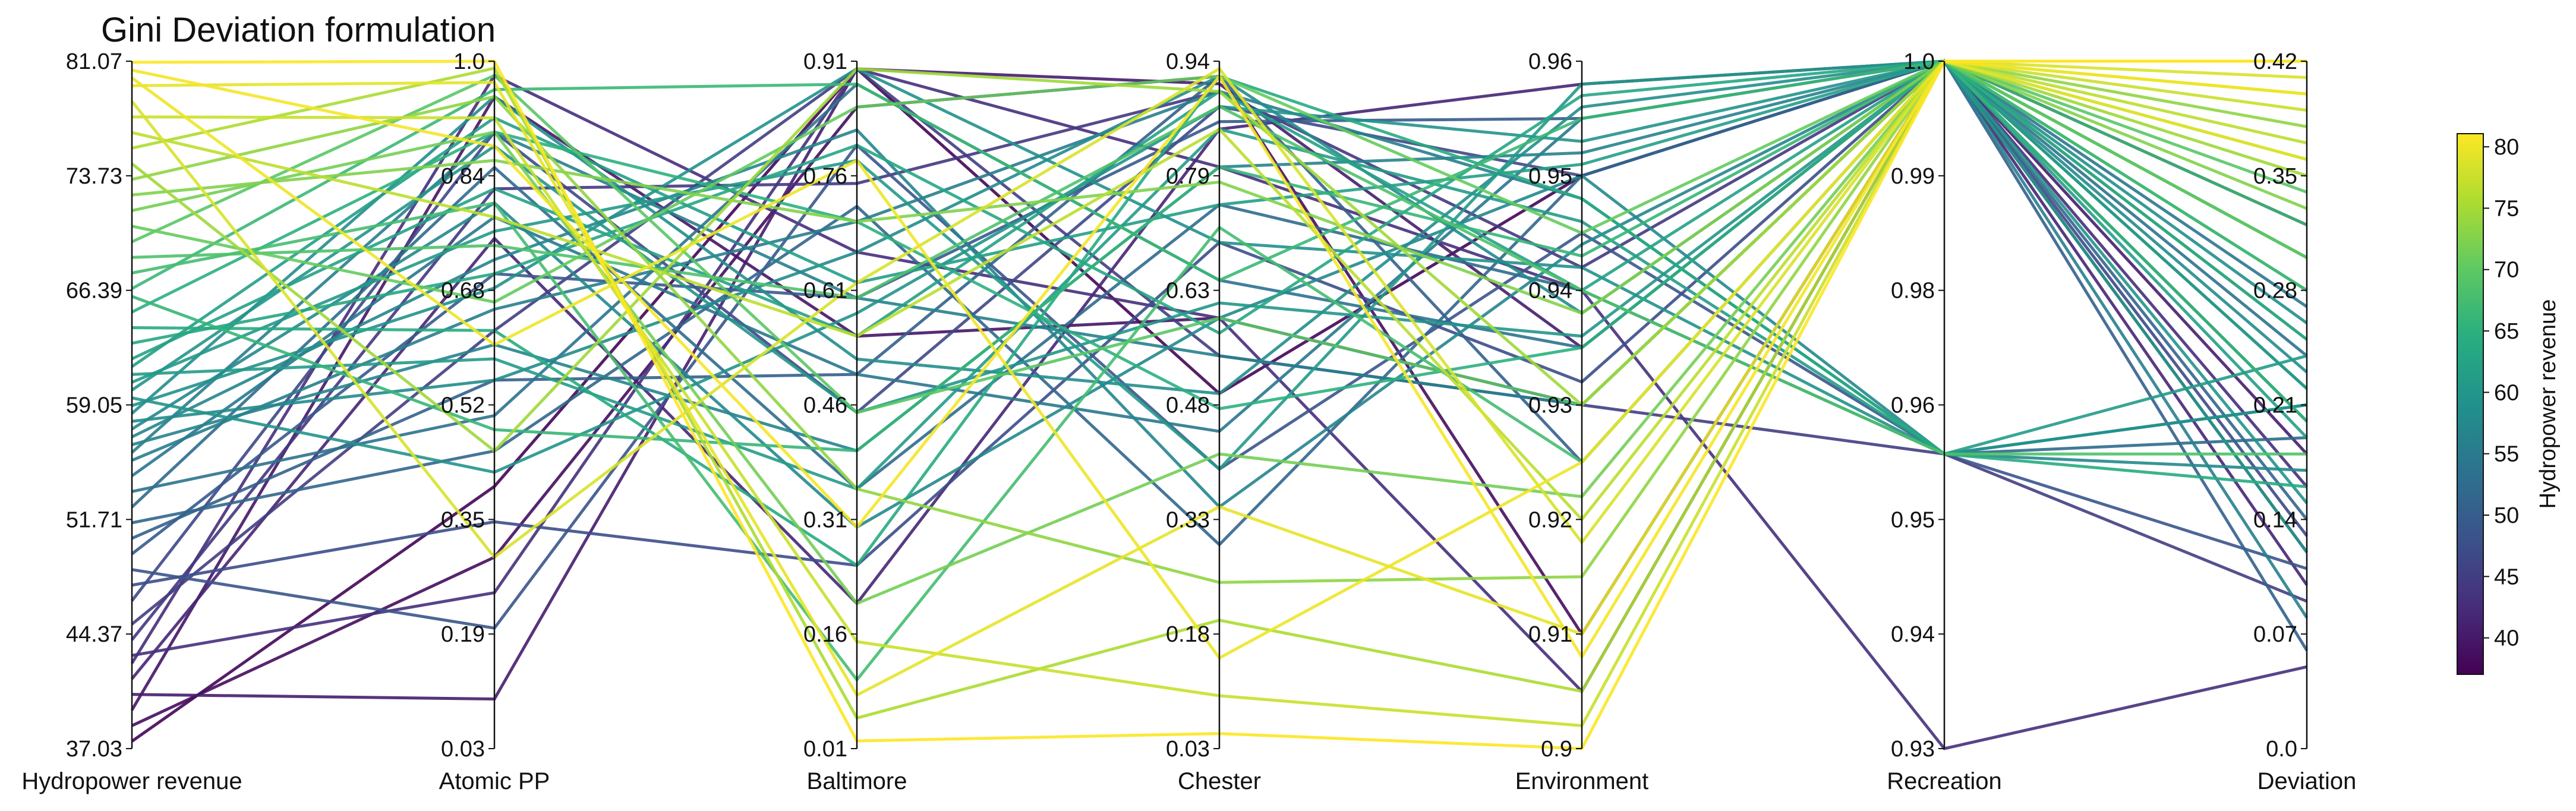 This screenshot has width=2576, height=811. Describe the element at coordinates (94, 634) in the screenshot. I see `axis-tick-label: 44.37` at that location.